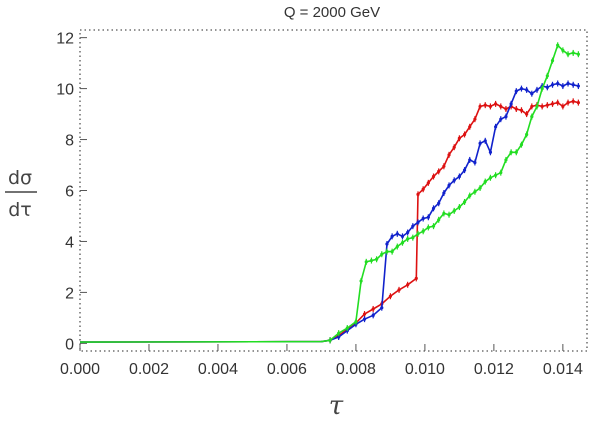 This screenshot has height=422, width=600. I want to click on x-tick-label: 0.010, so click(425, 369).